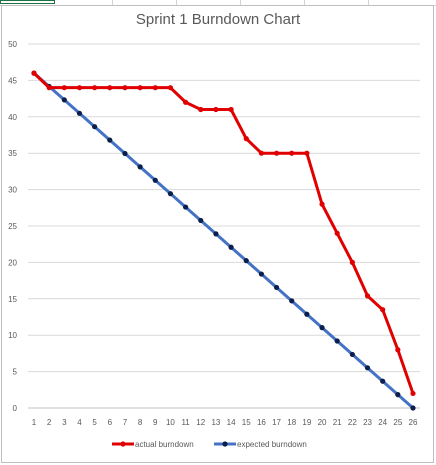 The height and width of the screenshot is (465, 436). What do you see at coordinates (140, 422) in the screenshot?
I see `x-tick-label: 8` at bounding box center [140, 422].